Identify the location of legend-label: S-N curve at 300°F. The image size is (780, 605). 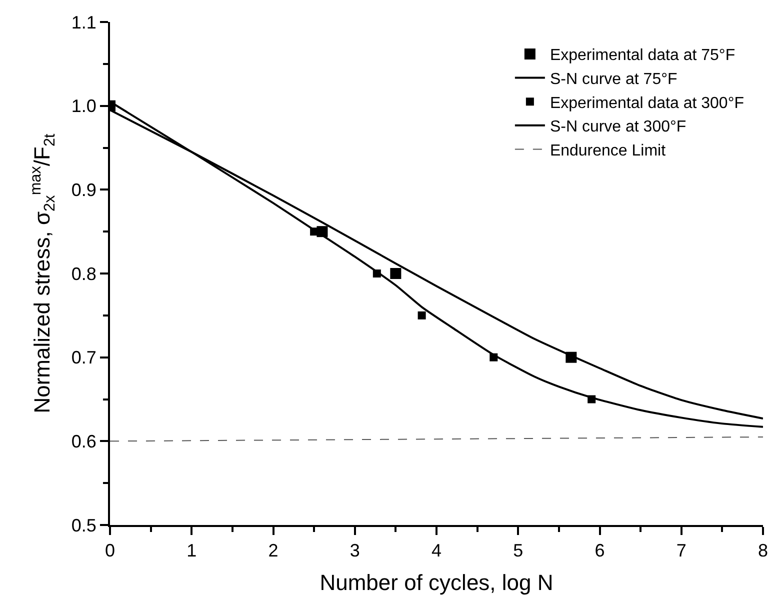
(618, 127).